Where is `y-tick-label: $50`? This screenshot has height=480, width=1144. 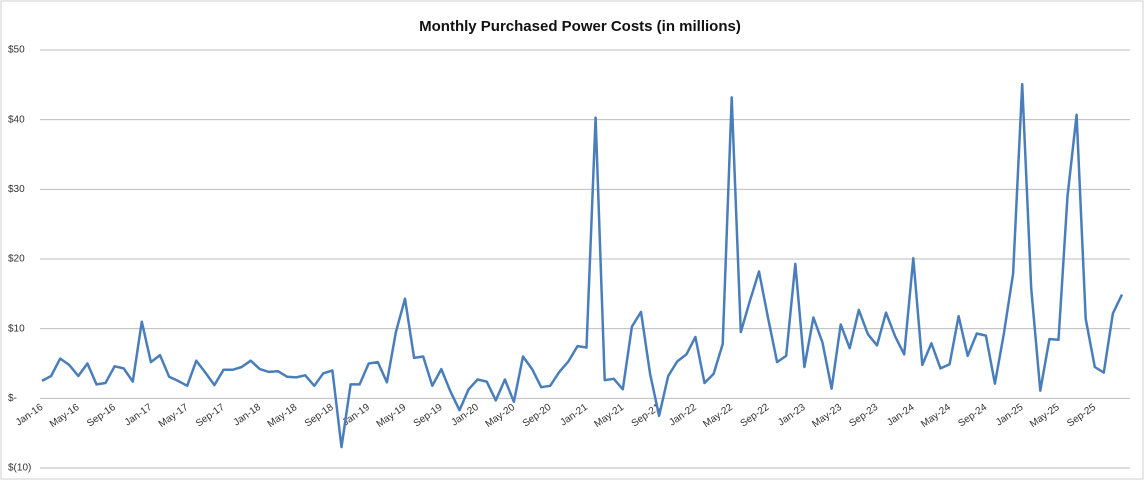
y-tick-label: $50 is located at coordinates (16, 50).